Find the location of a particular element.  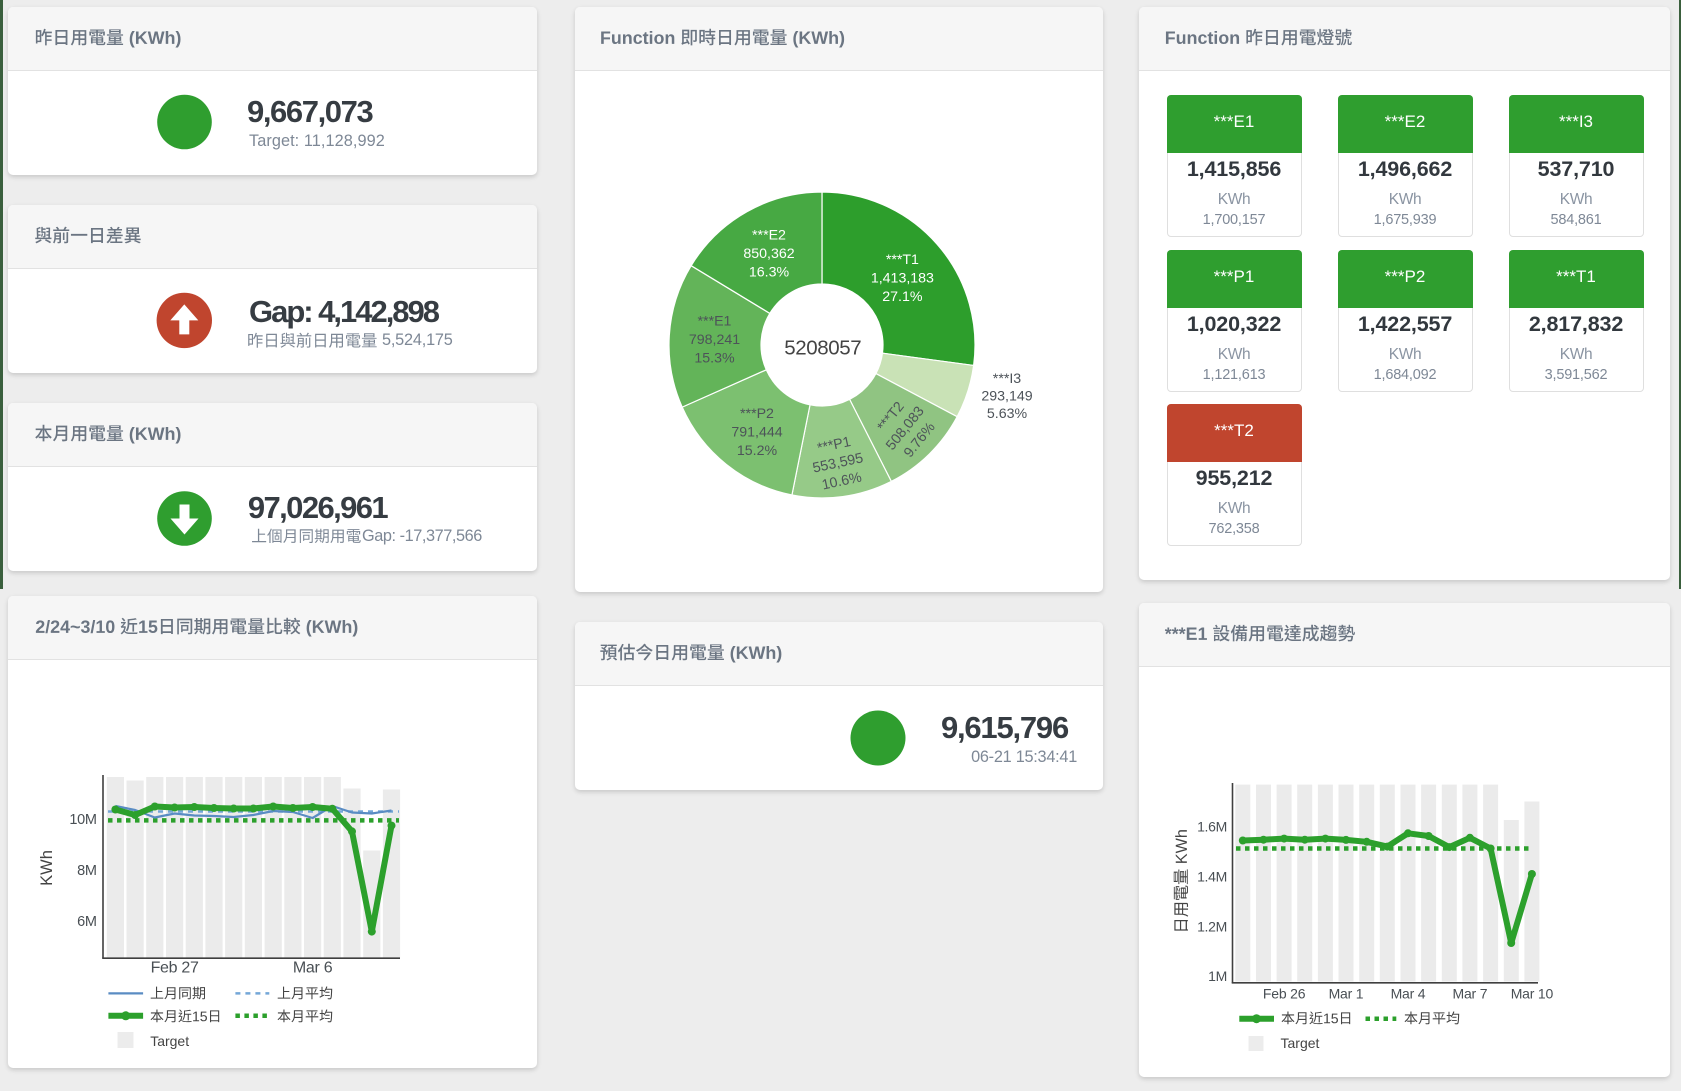

svg-text: 1,413,183 is located at coordinates (902, 278).